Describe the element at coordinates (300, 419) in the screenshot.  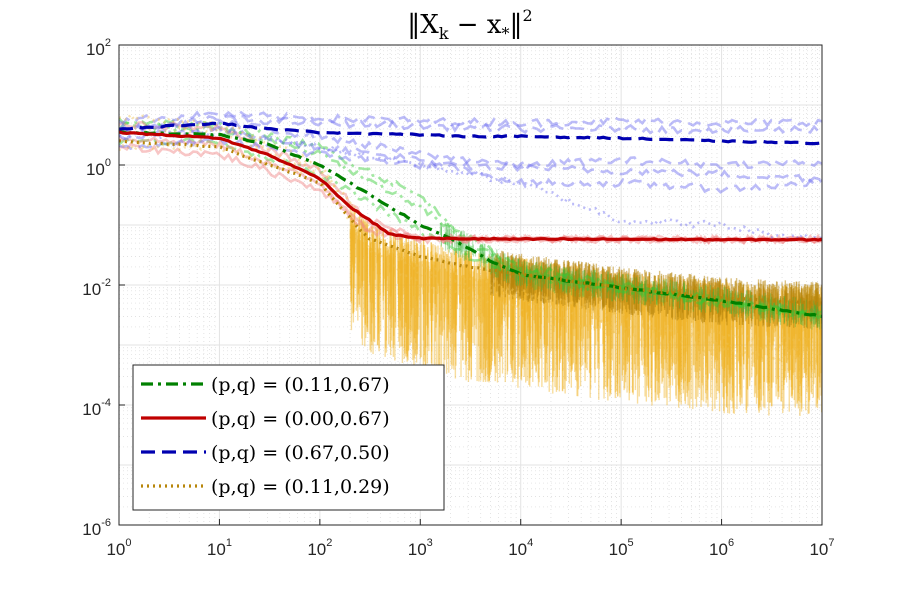
I see `legend-label: (p,q) = (0.00,0.67)` at that location.